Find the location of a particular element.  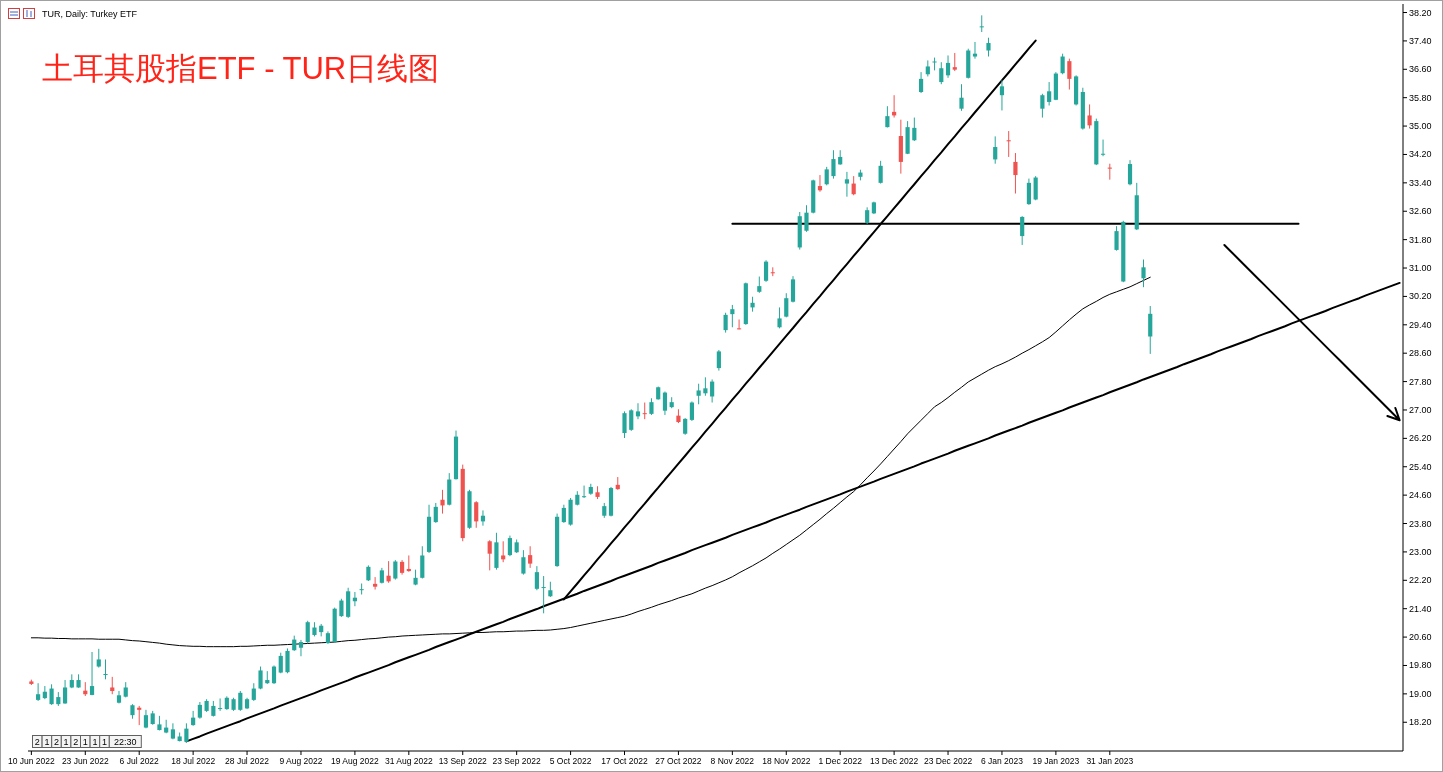

y-tick-label: 24.60 is located at coordinates (1420, 495).